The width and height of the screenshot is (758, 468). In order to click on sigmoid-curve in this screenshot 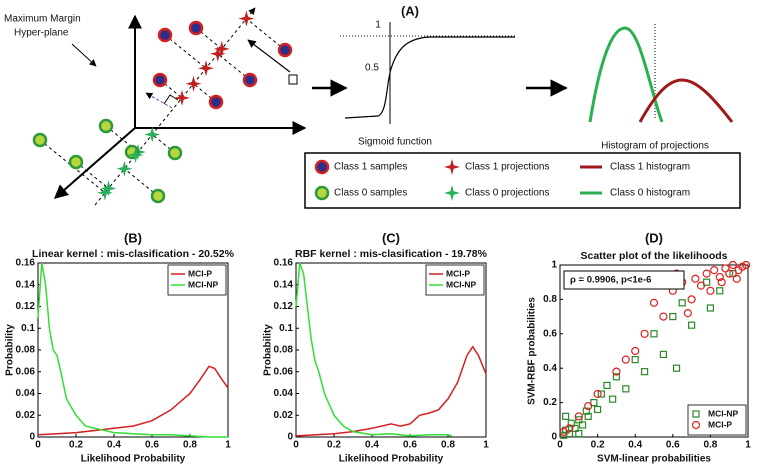, I will do `click(429, 77)`.